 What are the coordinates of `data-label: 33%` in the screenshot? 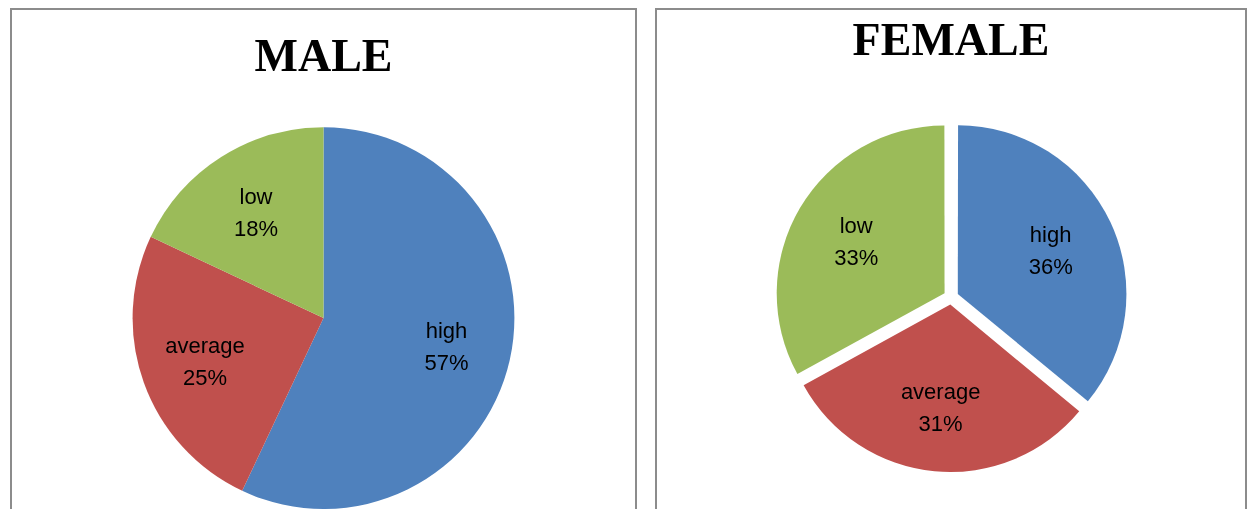 It's located at (856, 258).